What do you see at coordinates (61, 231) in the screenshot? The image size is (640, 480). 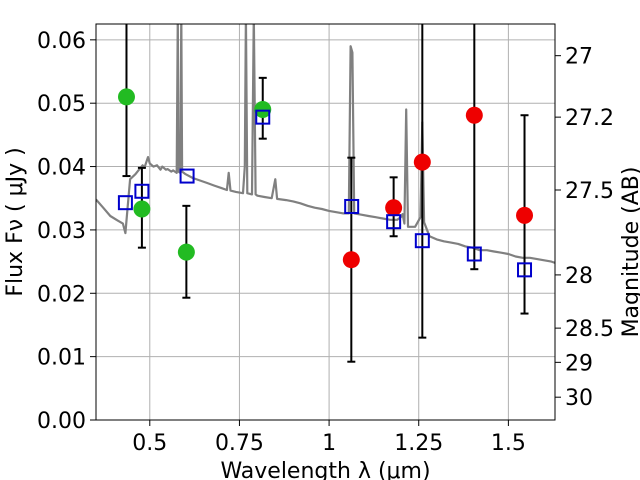 I see `y-tick-label: 0.03` at bounding box center [61, 231].